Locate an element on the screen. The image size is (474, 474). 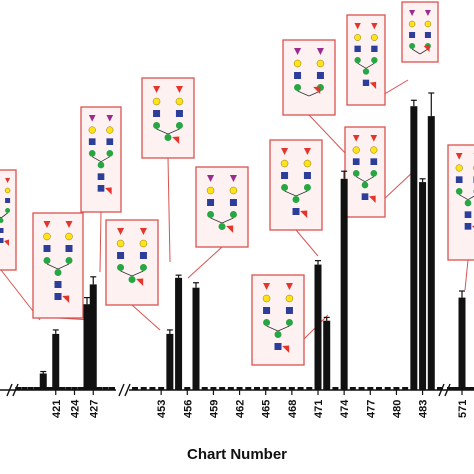
x-tick-label: 421 is located at coordinates (57, 409).